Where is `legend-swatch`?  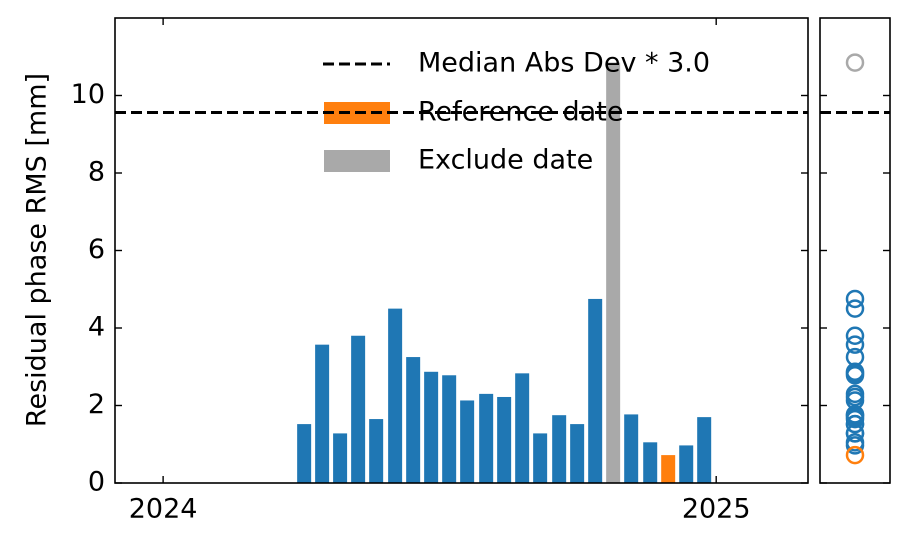 legend-swatch is located at coordinates (357, 161).